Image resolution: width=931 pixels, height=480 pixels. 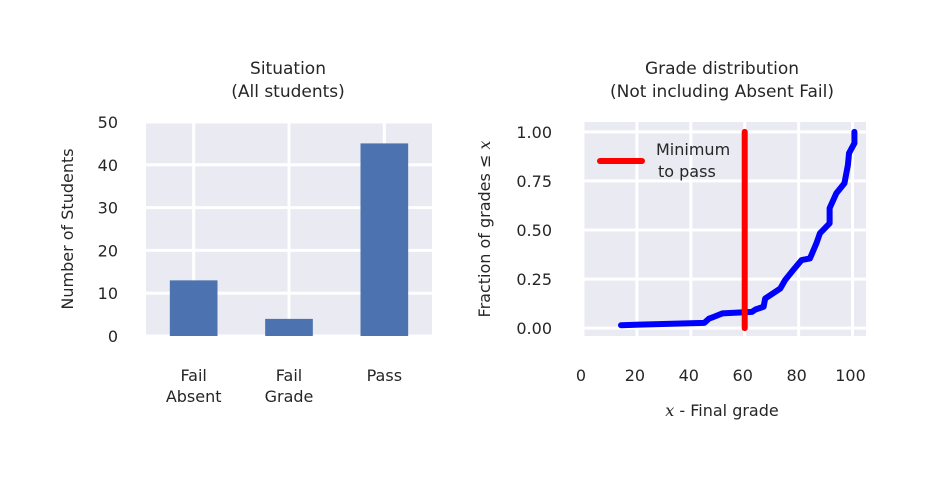 I want to click on bar-chart-title-line1: Situation, so click(x=288, y=69).